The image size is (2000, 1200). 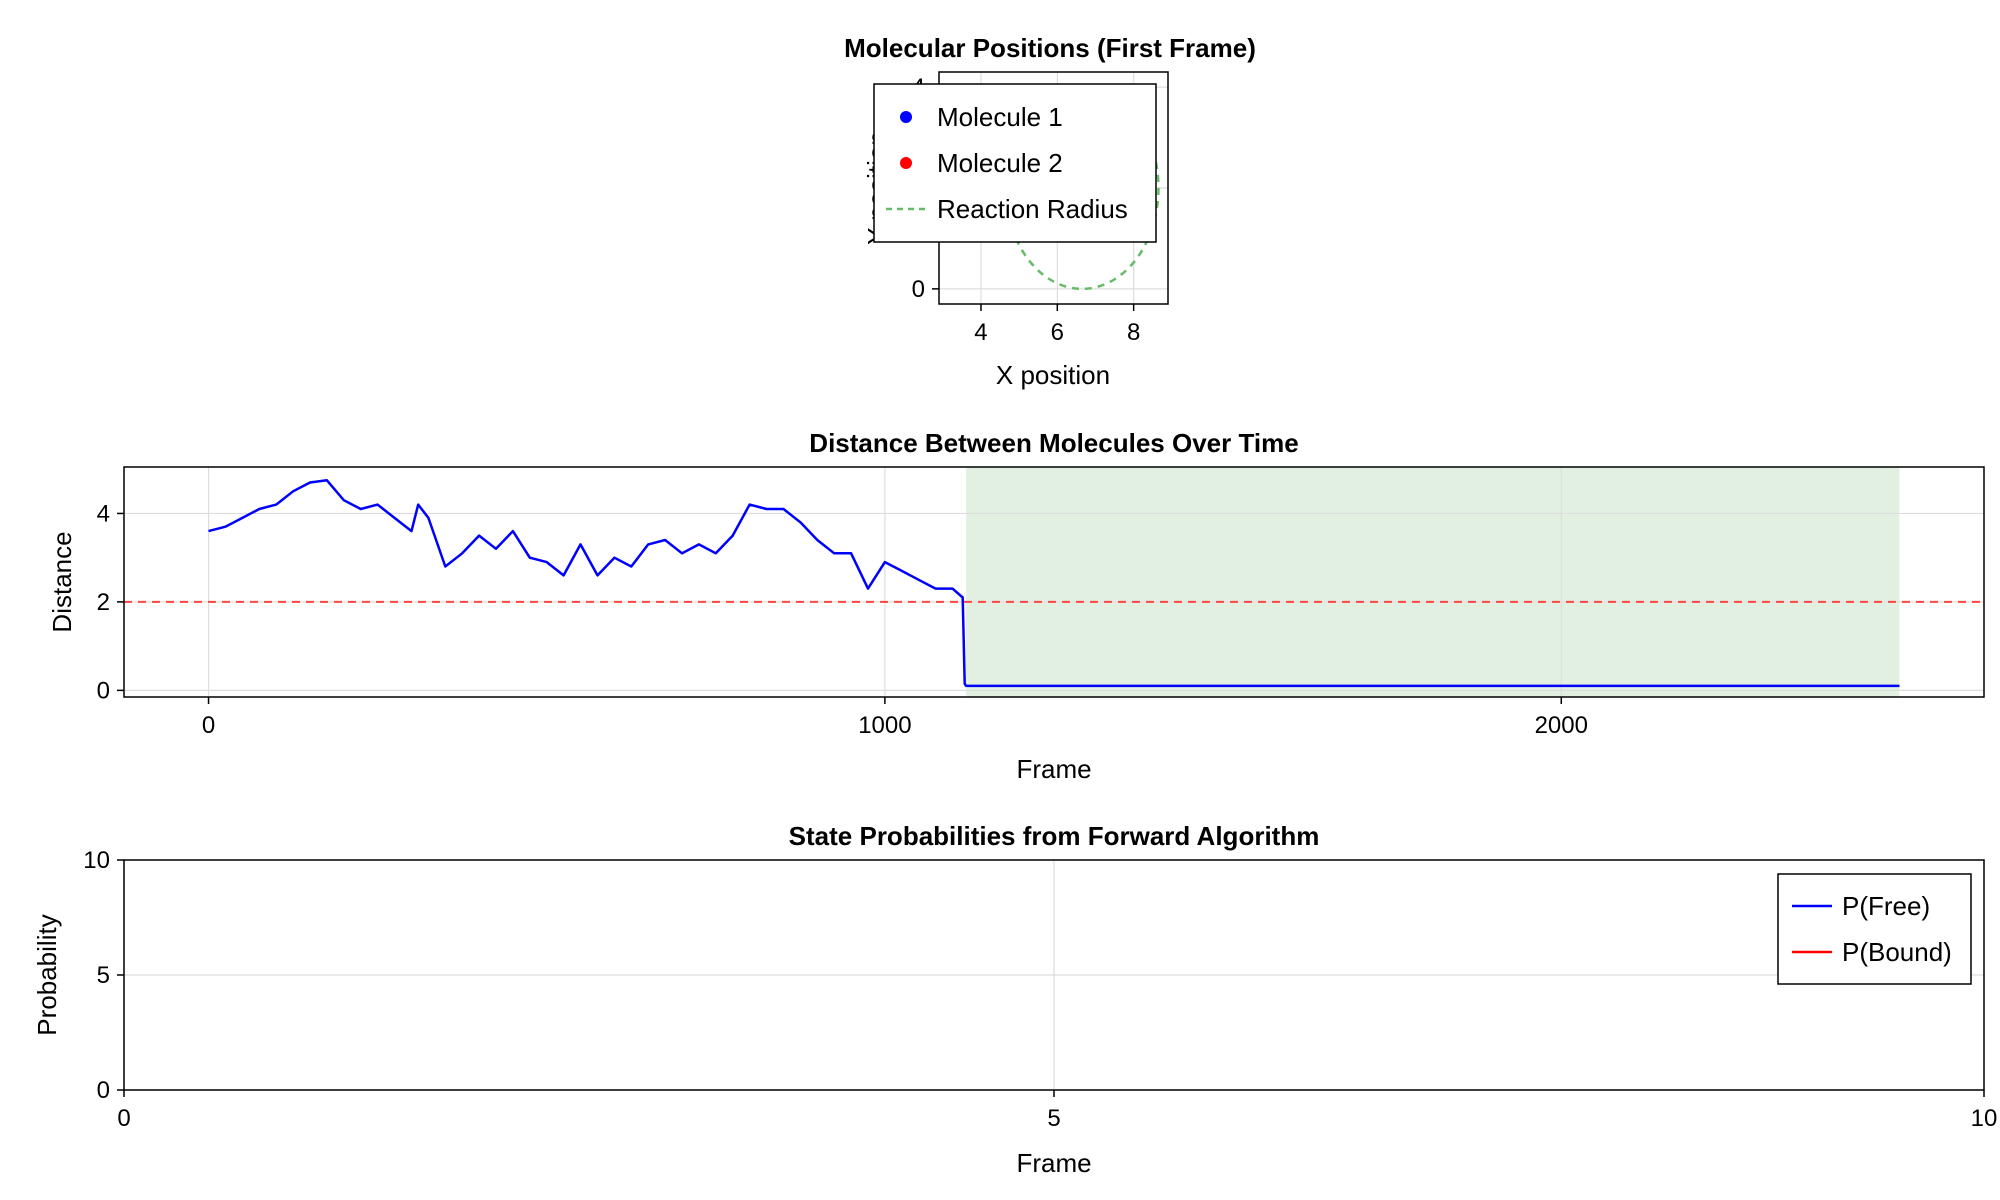 What do you see at coordinates (1053, 1118) in the screenshot?
I see `probabilities-x-tick-label: 5` at bounding box center [1053, 1118].